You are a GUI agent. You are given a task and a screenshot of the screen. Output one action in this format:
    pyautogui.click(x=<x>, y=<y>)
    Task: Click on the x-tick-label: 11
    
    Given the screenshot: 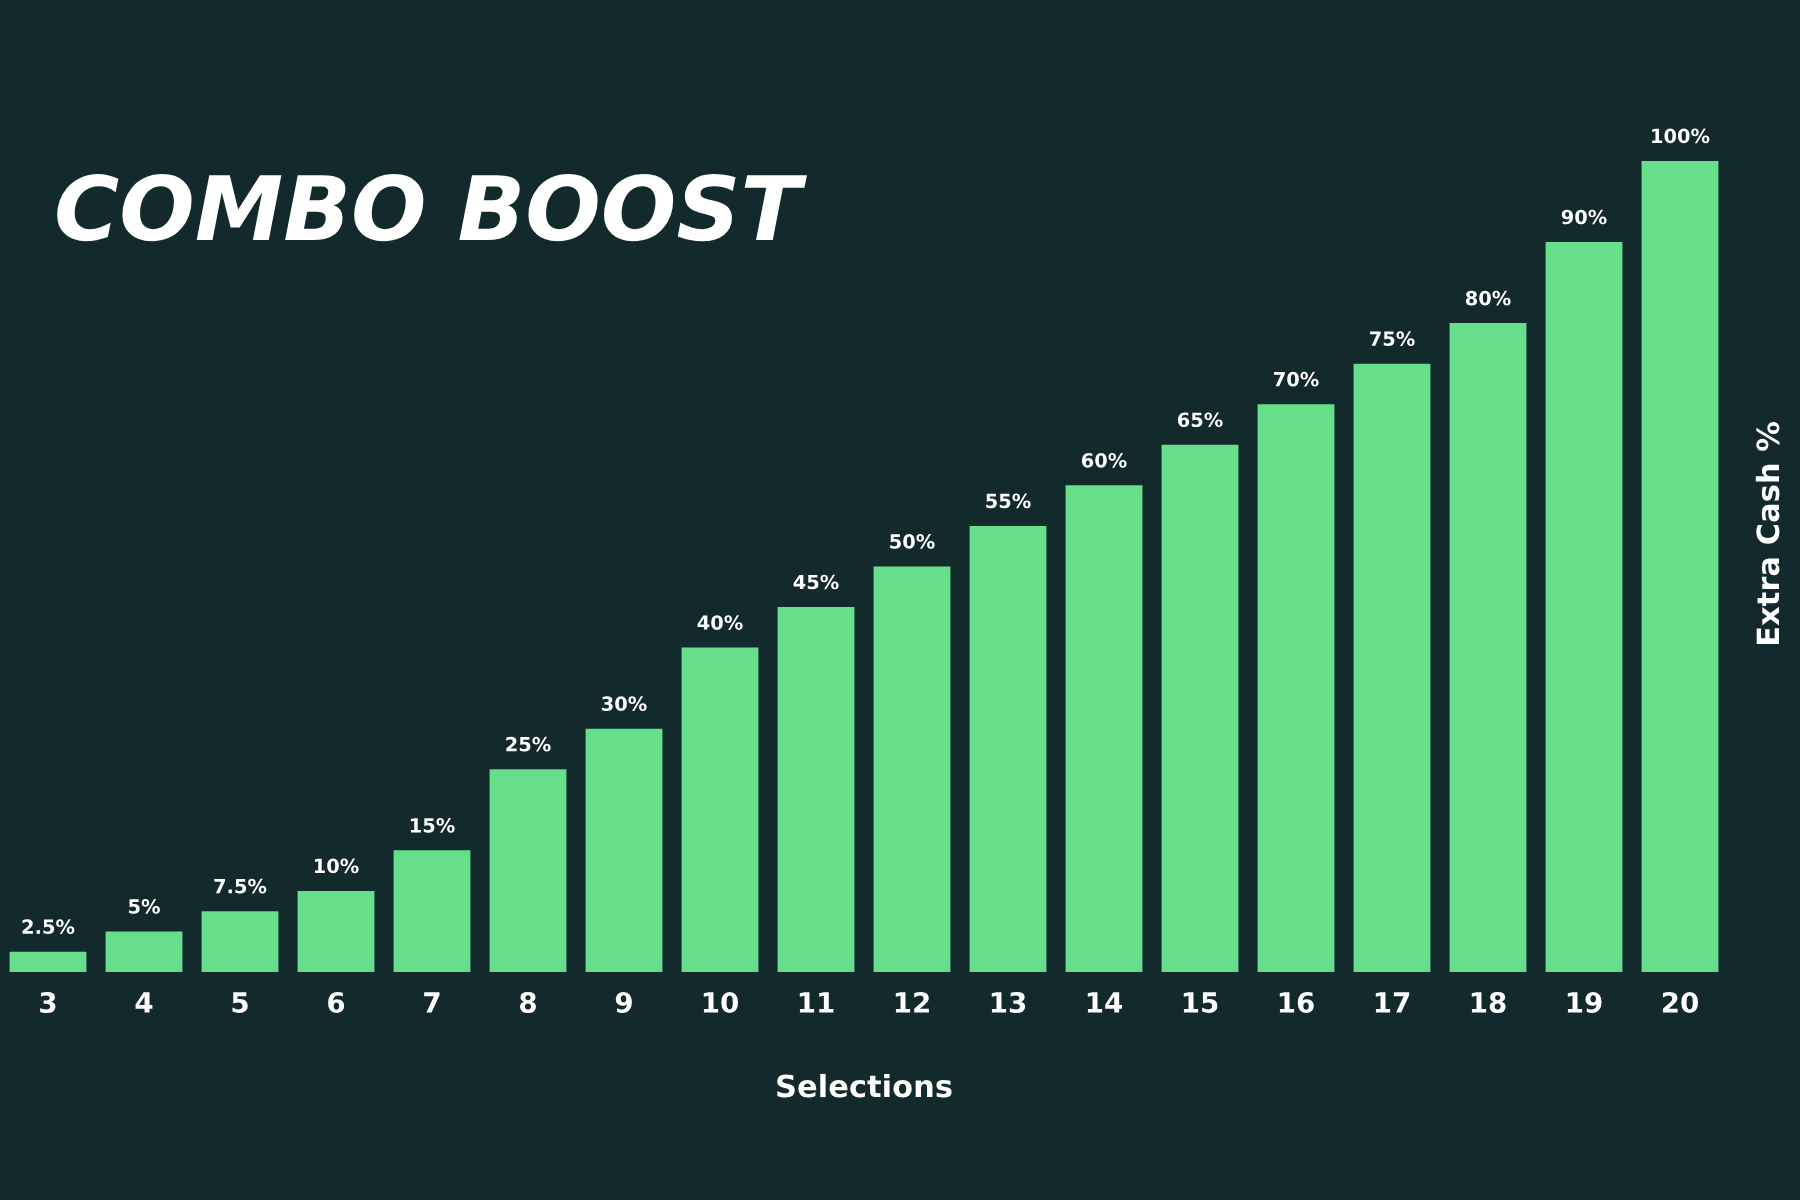 What is the action you would take?
    pyautogui.click(x=816, y=1002)
    